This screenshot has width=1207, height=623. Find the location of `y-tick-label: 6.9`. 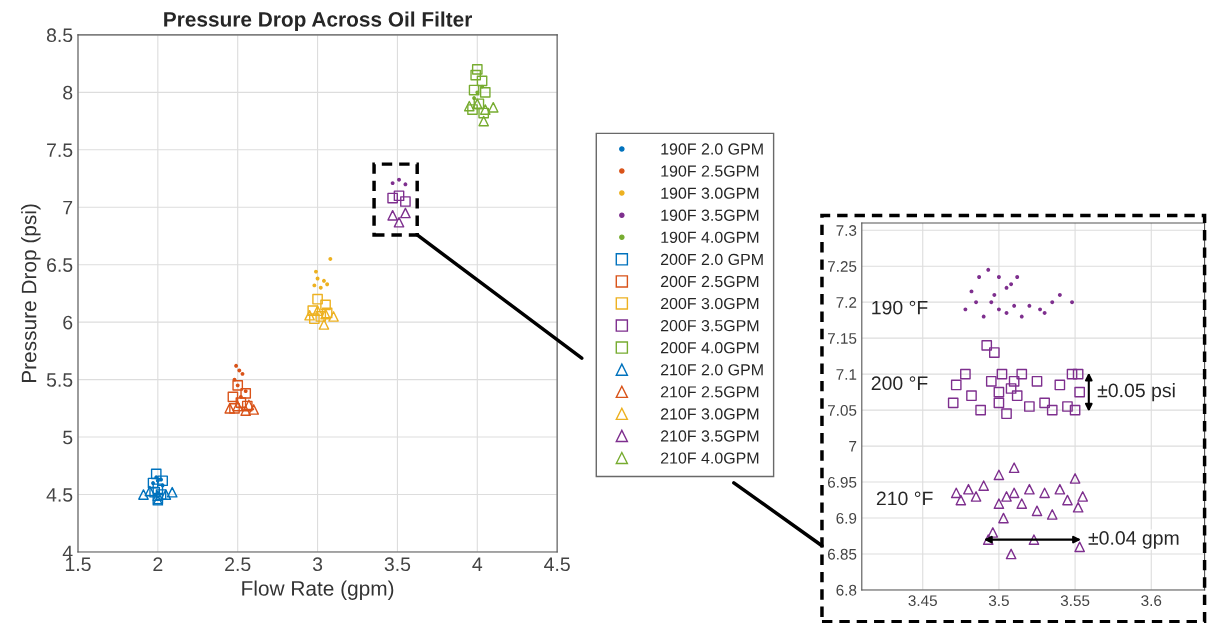

y-tick-label: 6.9 is located at coordinates (846, 518).